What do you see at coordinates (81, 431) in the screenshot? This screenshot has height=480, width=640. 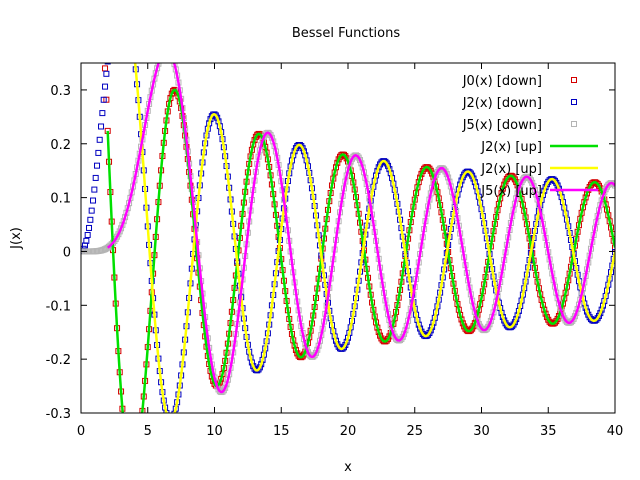 I see `x-tick-label: 0` at bounding box center [81, 431].